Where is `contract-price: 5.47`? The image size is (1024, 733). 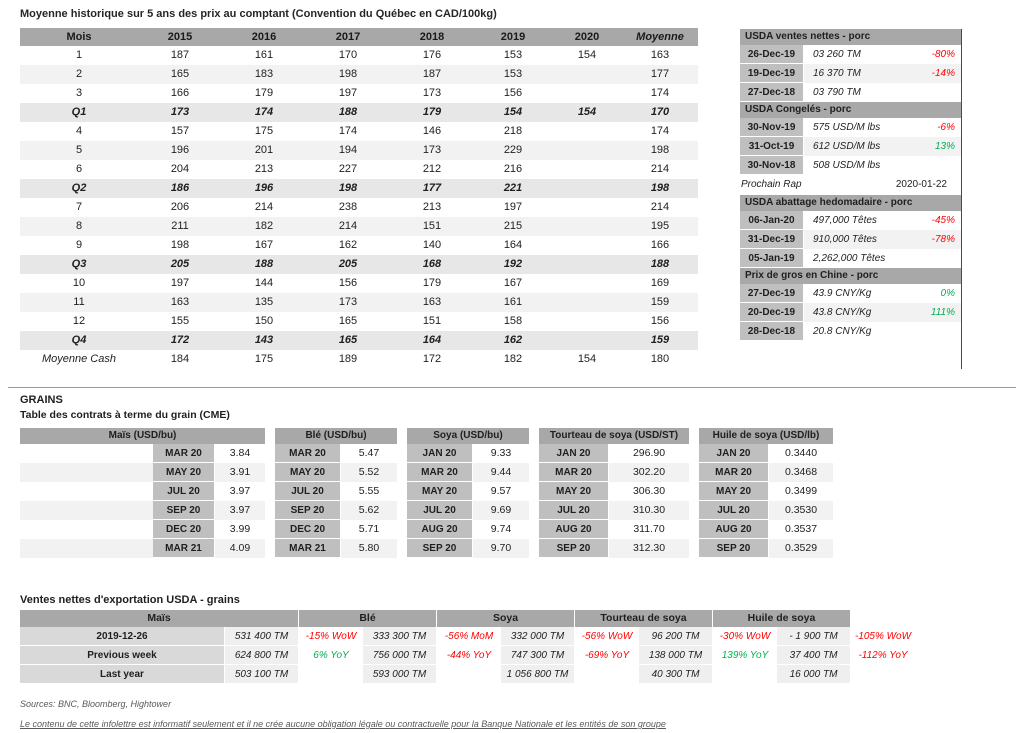 contract-price: 5.47 is located at coordinates (369, 453).